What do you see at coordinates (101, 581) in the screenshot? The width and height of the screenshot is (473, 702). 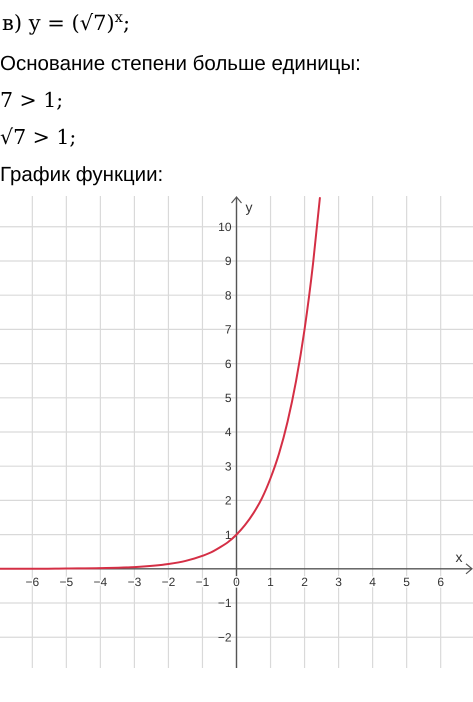 I see `x-tick-label: −4` at bounding box center [101, 581].